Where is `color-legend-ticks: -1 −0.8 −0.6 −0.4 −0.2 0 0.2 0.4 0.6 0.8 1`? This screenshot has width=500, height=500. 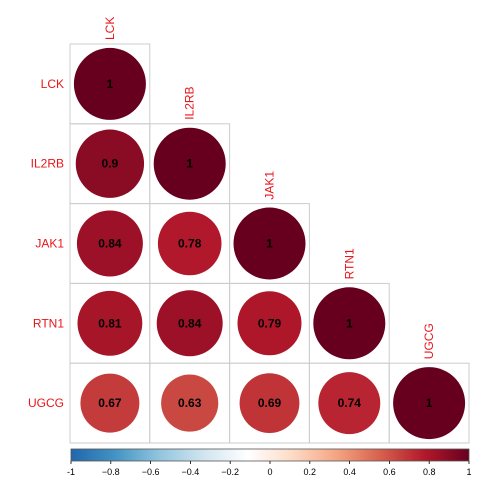
color-legend-ticks: -1 −0.8 −0.6 −0.4 −0.2 0 0.2 0.4 0.6 0.8 1 is located at coordinates (269, 469).